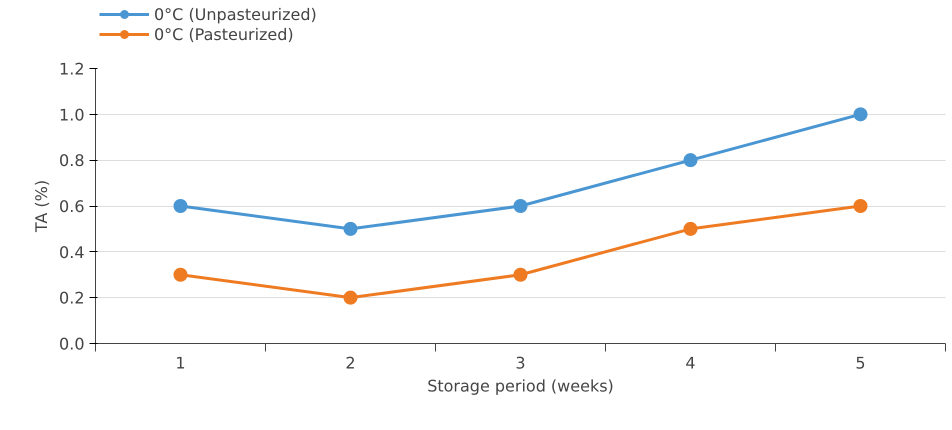 The width and height of the screenshot is (952, 430). Describe the element at coordinates (520, 386) in the screenshot. I see `x-axis-title: Storage period (weeks)` at that location.